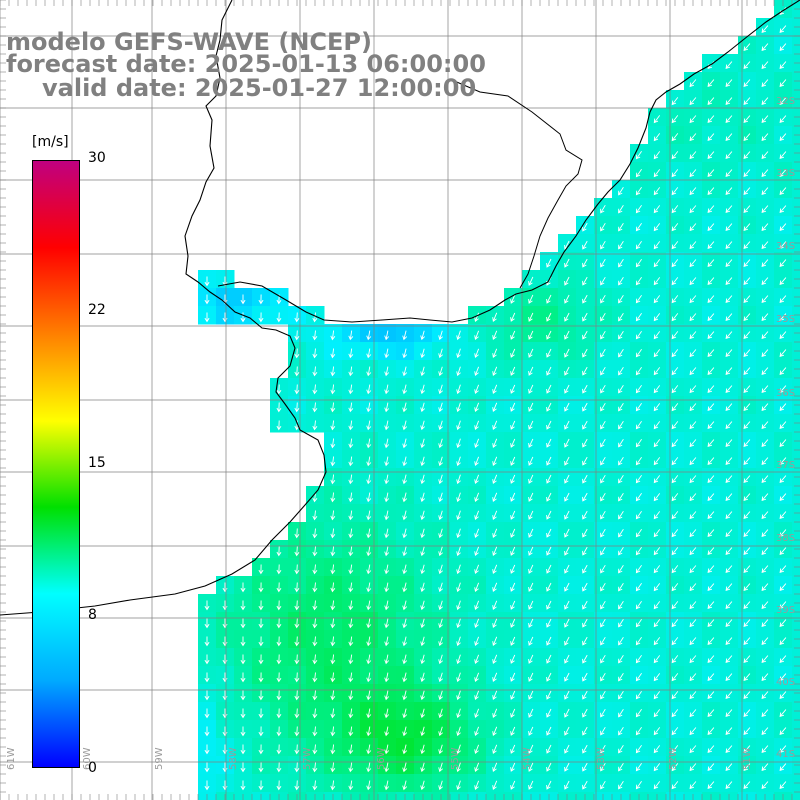  I want to click on longitude-label: 52W, so click(673, 758).